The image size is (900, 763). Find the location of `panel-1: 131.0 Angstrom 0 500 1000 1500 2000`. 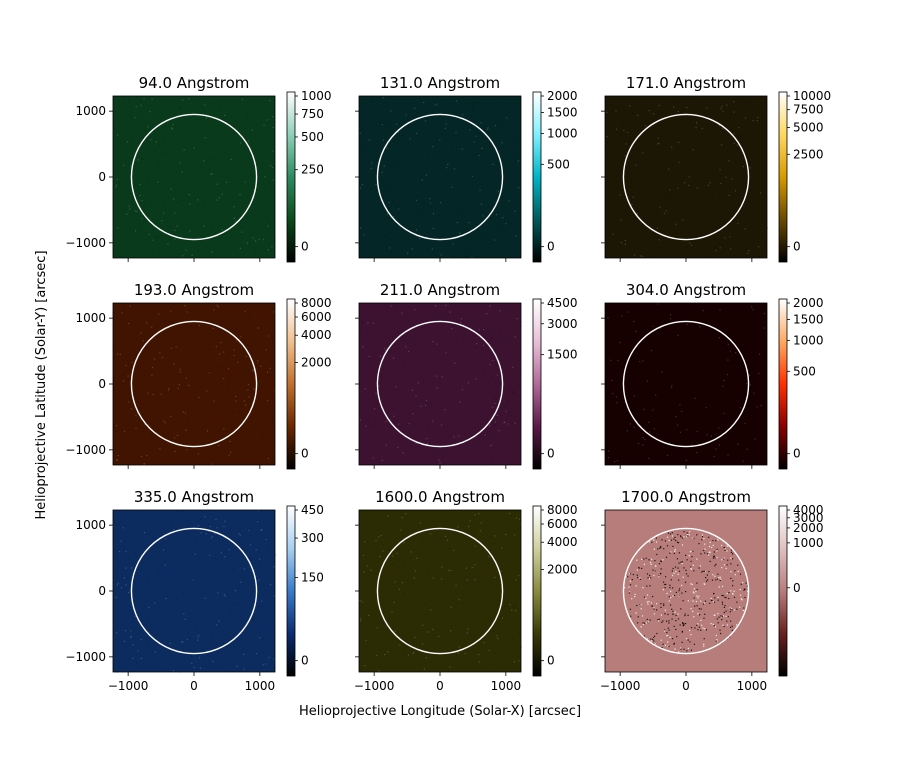

panel-1: 131.0 Angstrom 0 500 1000 1500 2000 is located at coordinates (466, 168).